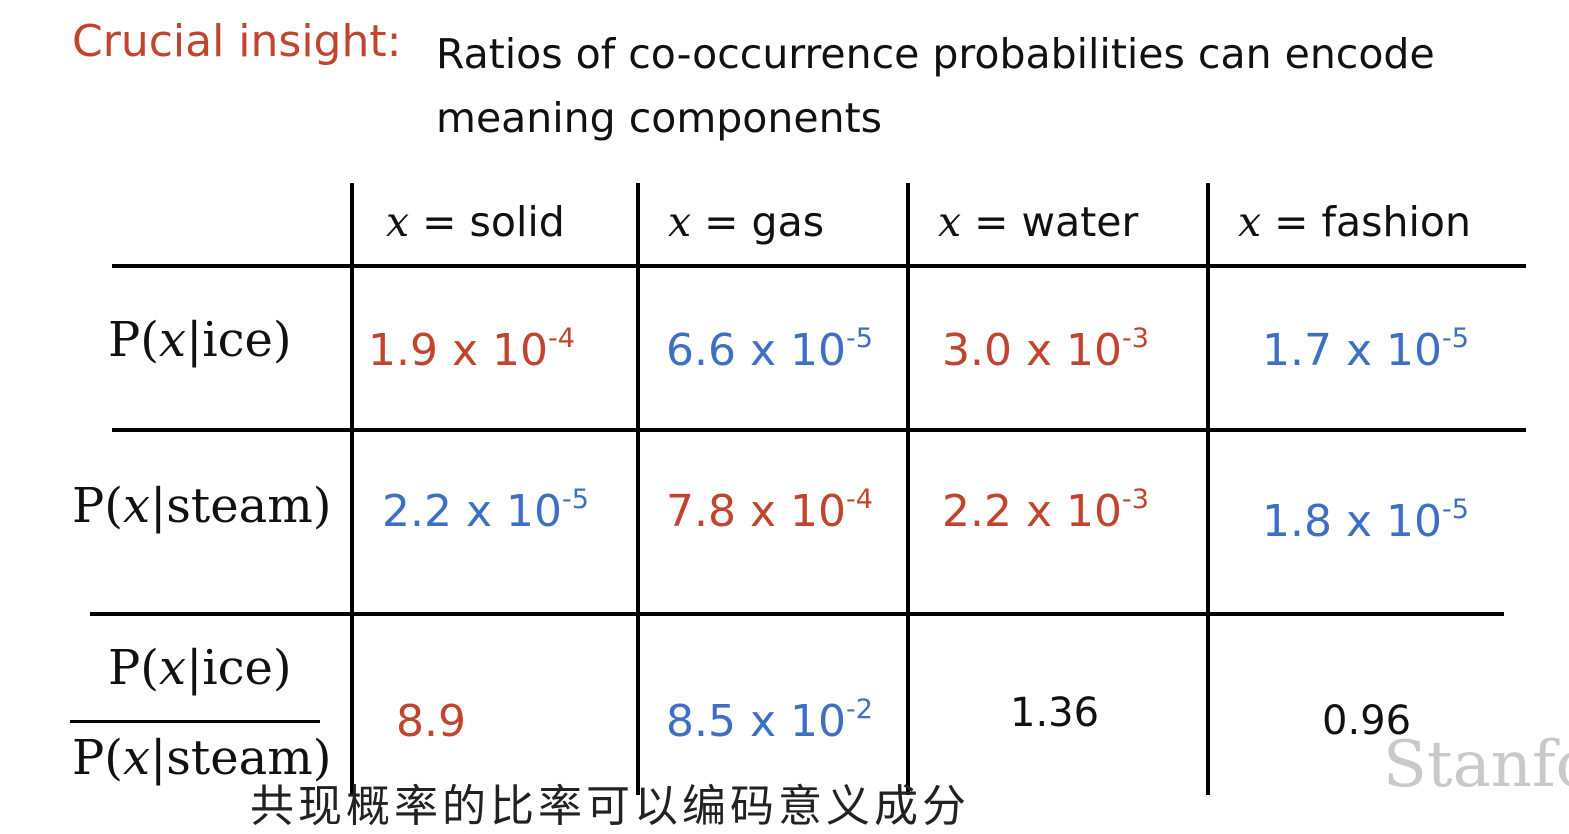  What do you see at coordinates (475, 222) in the screenshot?
I see `column-header-solid: x = solid` at bounding box center [475, 222].